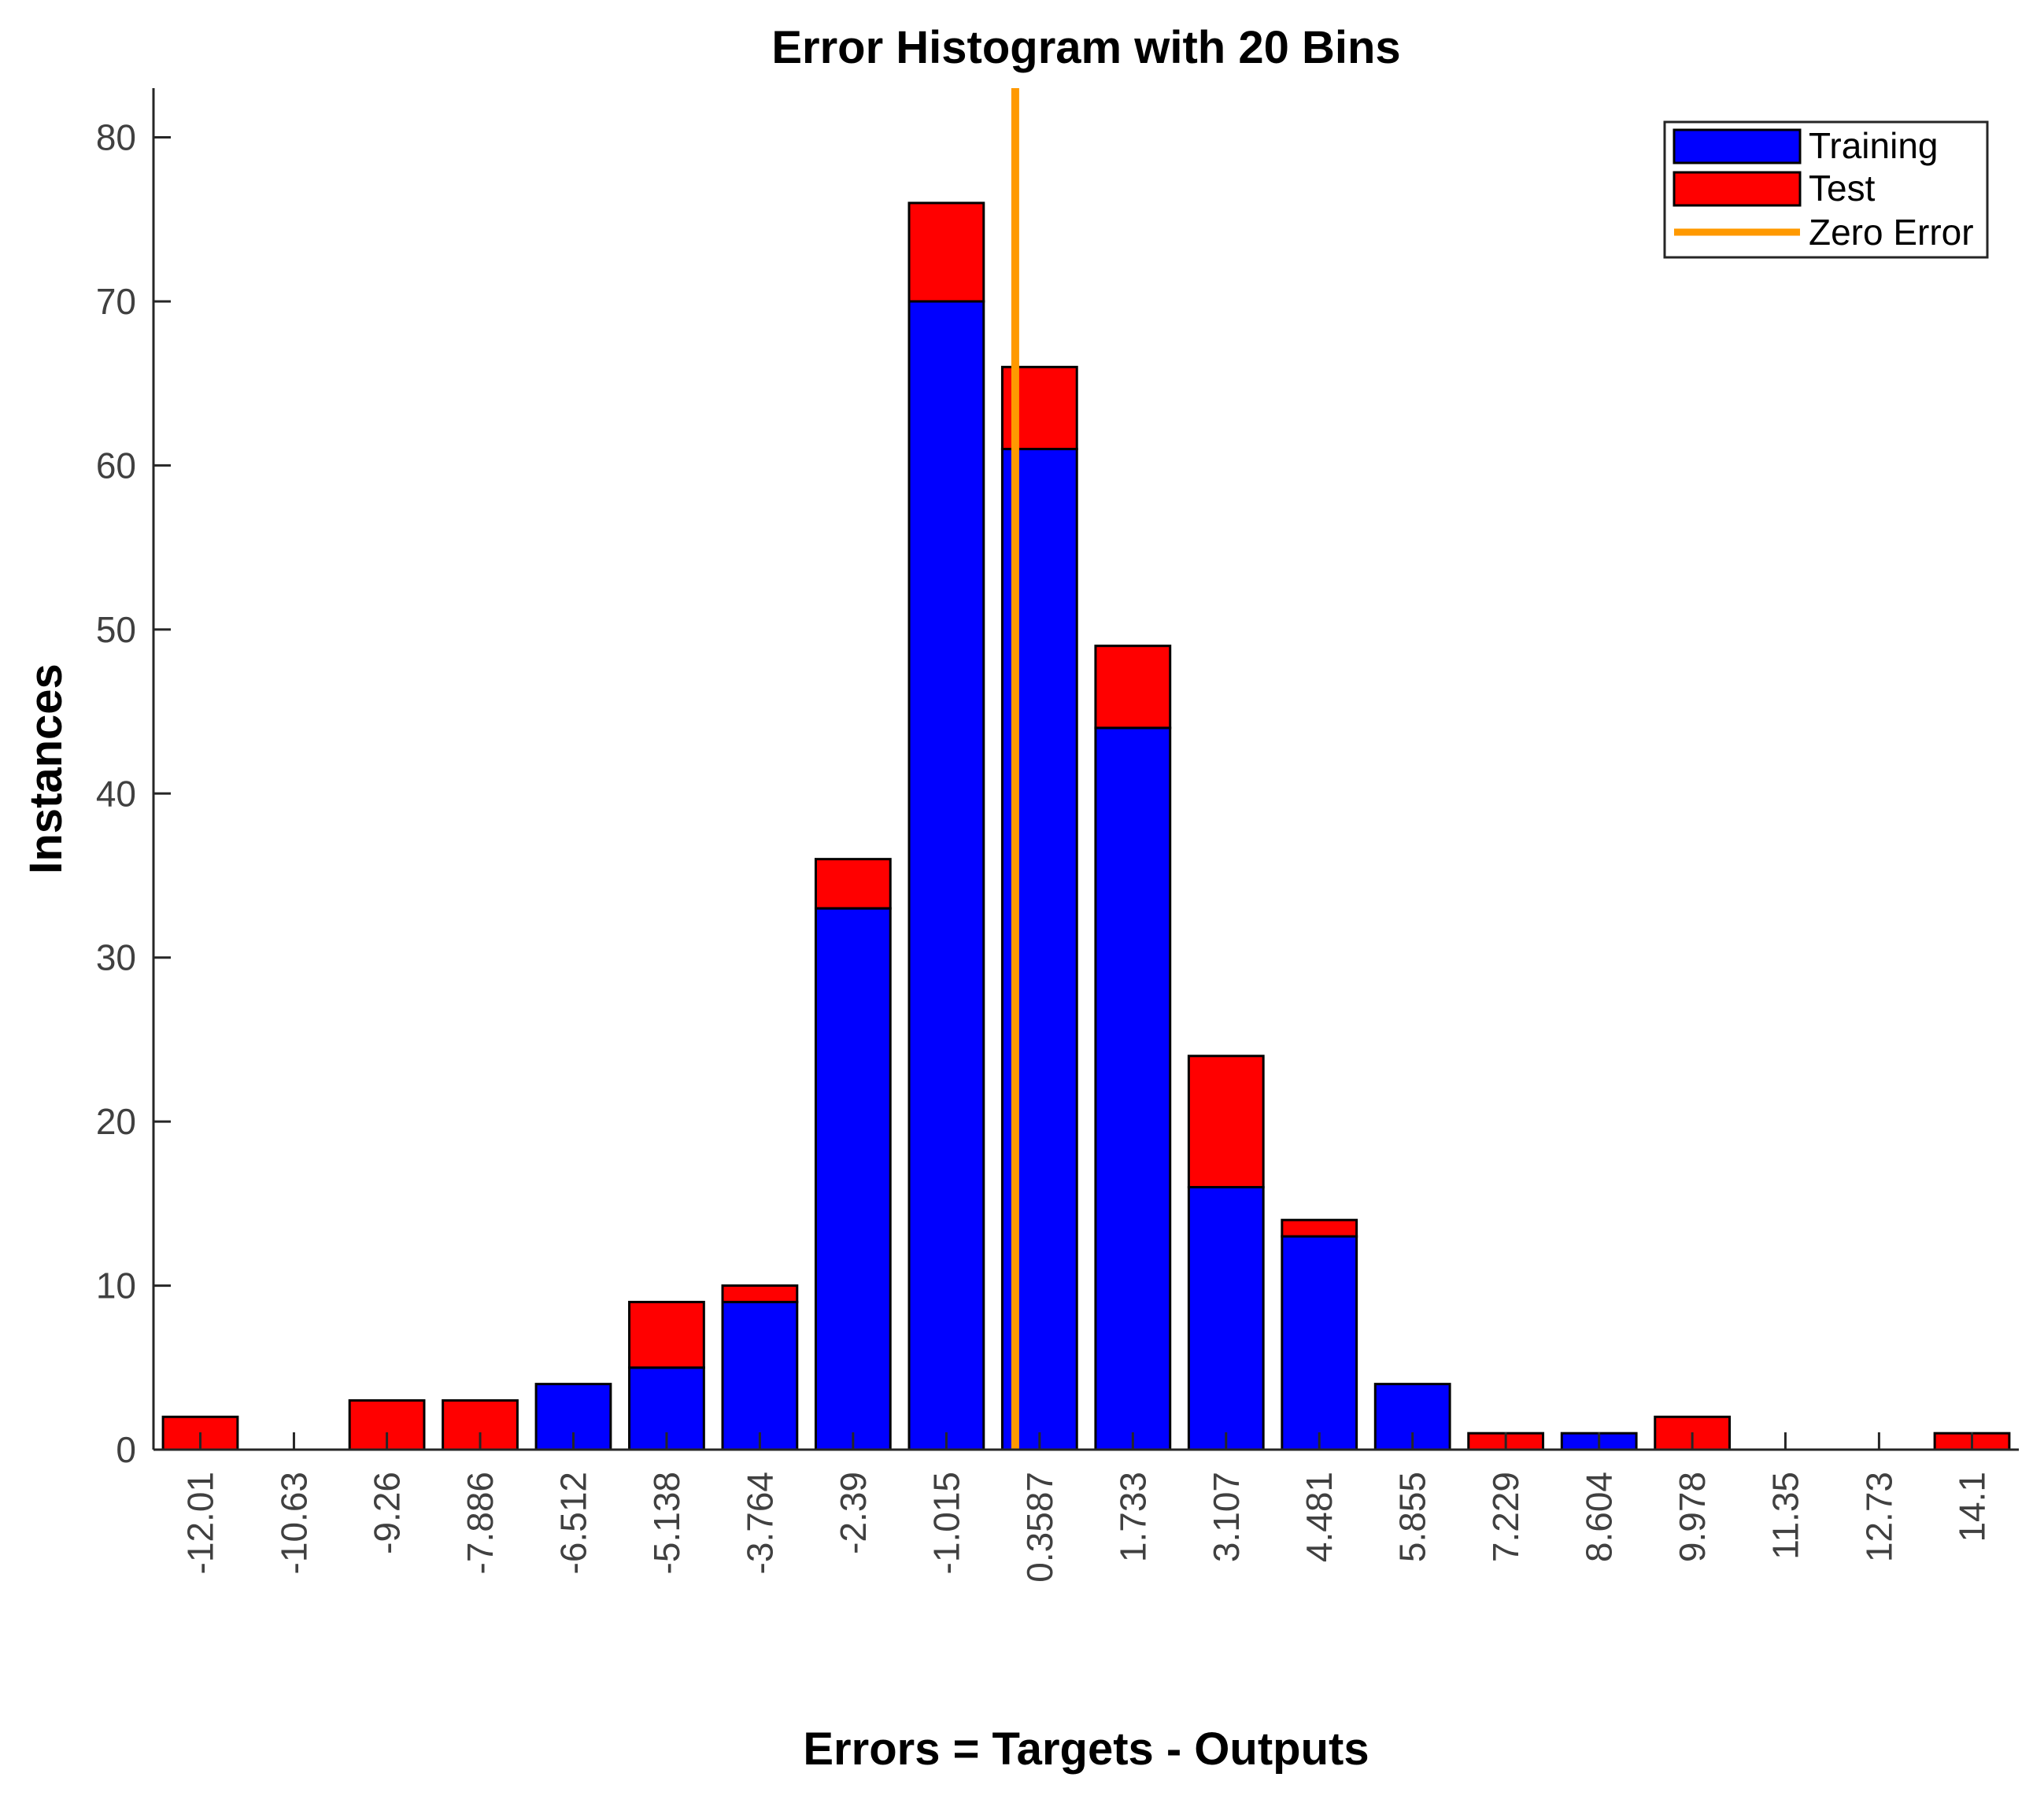  I want to click on x-tick-label: -5.138, so click(666, 1523).